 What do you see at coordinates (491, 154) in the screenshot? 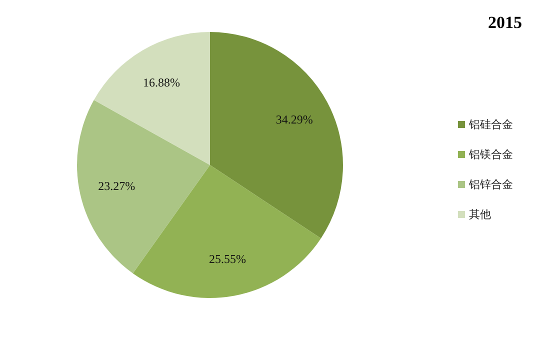
I see `legend-label: 铝镁合金` at bounding box center [491, 154].